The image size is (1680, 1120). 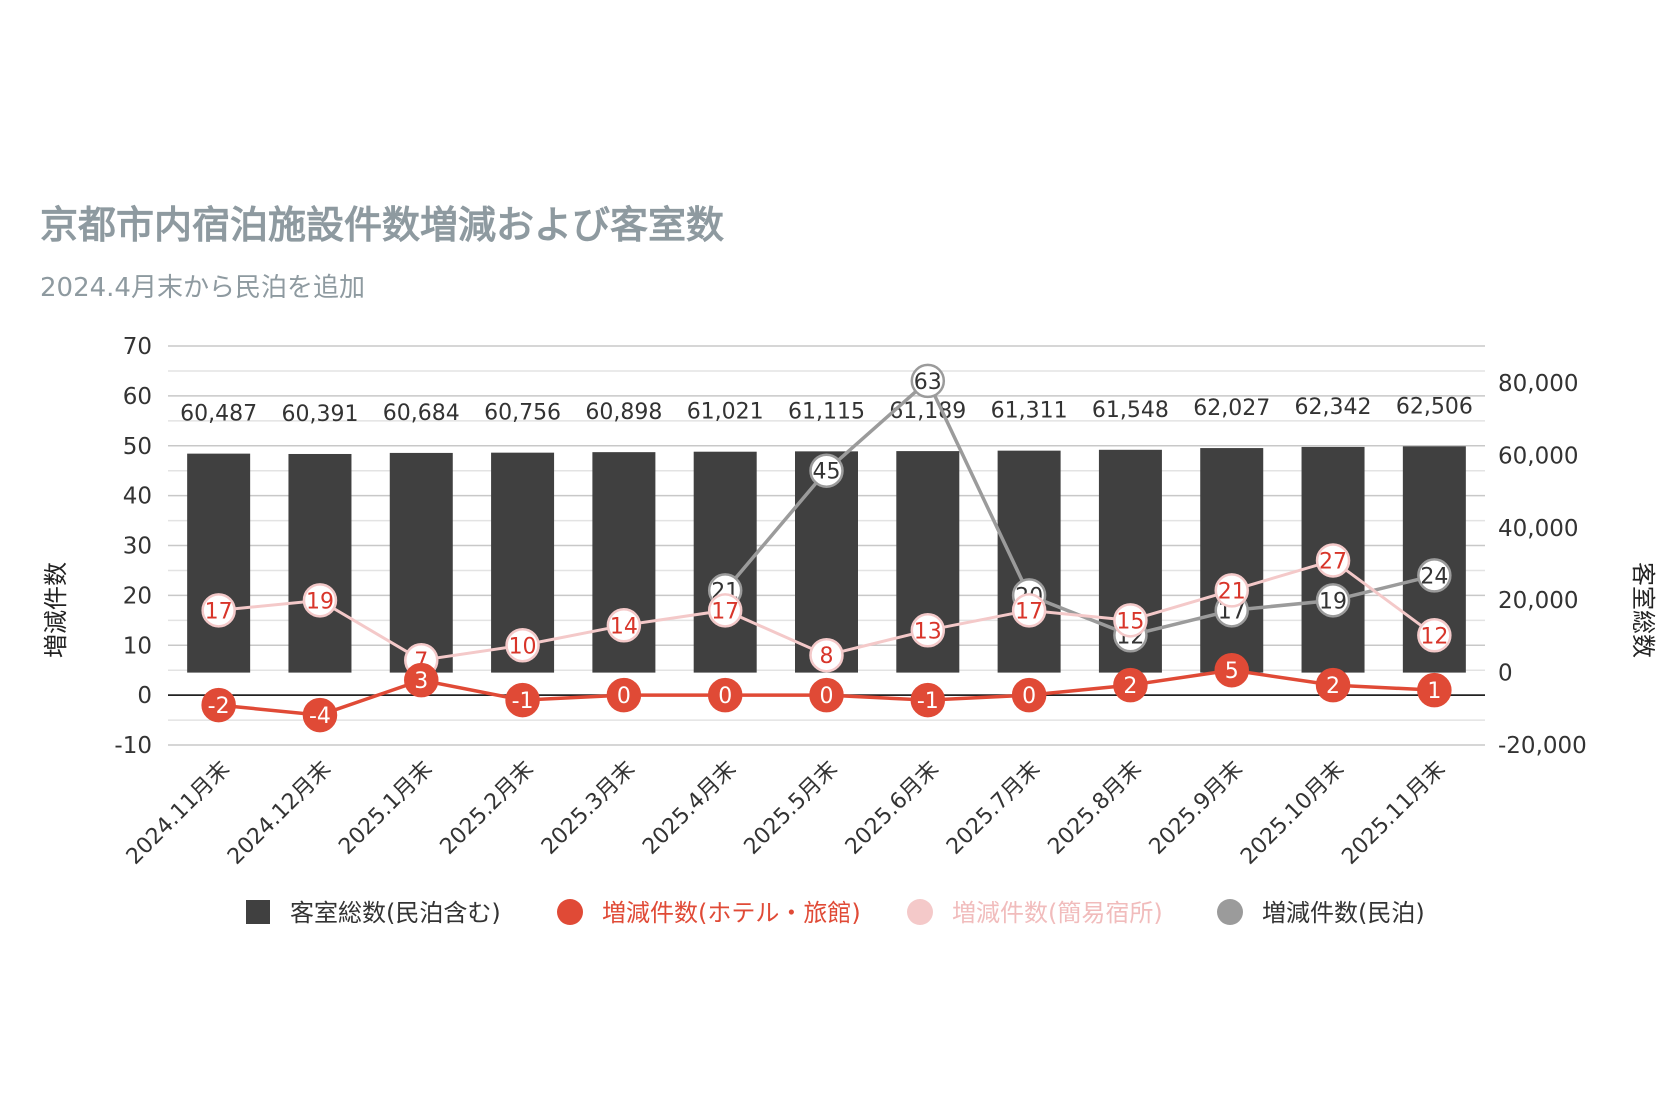 What do you see at coordinates (382, 225) in the screenshot?
I see `chart-title: 京都市内宿泊施設件数増減および客室数` at bounding box center [382, 225].